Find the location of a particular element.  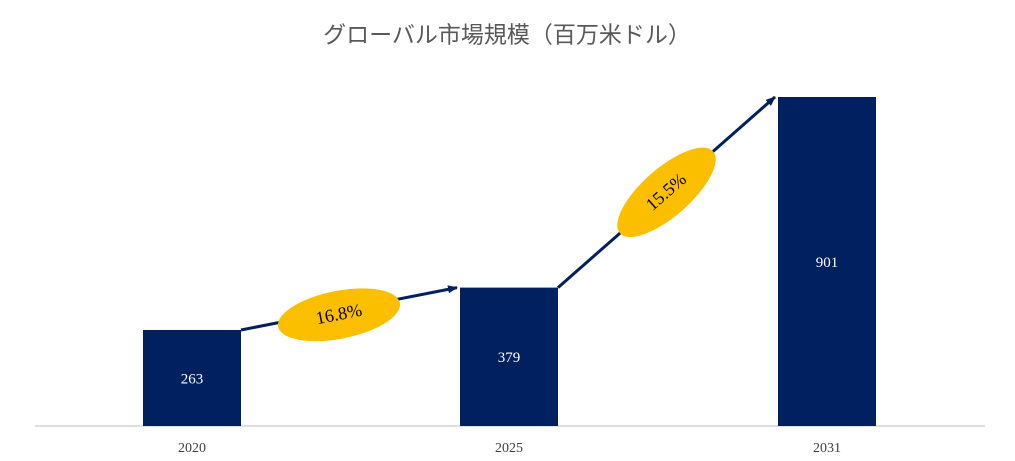

growth-badge: 16.8% is located at coordinates (339, 315).